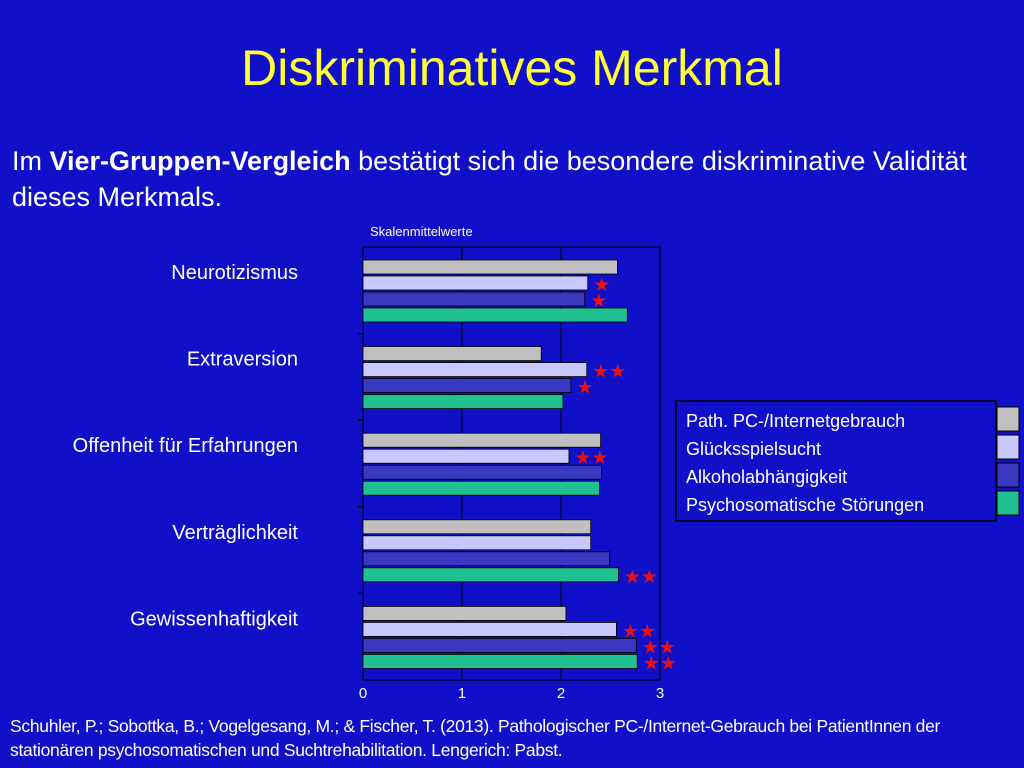  Describe the element at coordinates (214, 619) in the screenshot. I see `category-label: Gewissenhaftigkeit` at that location.